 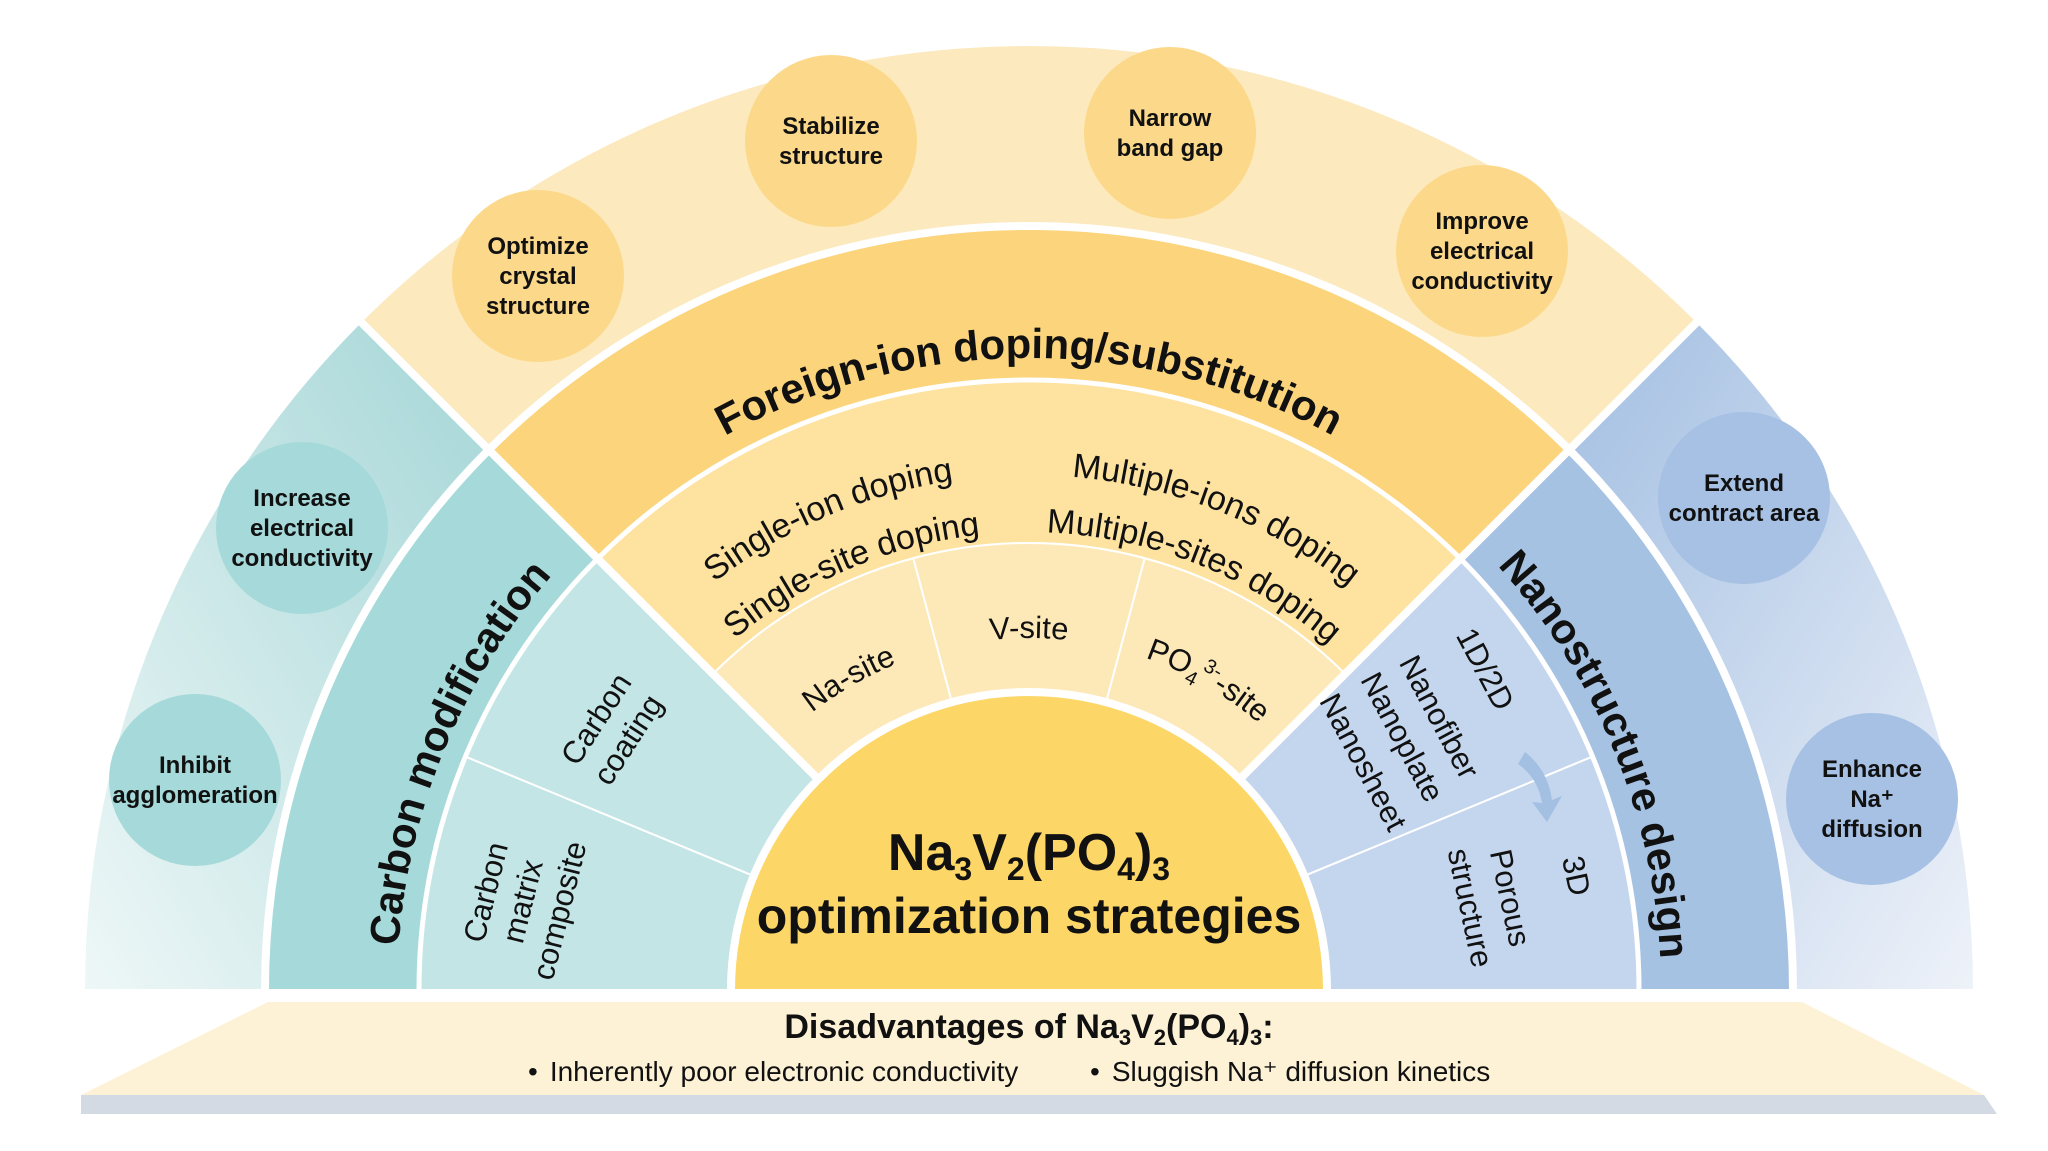 I want to click on center-formula: Na3V2(PO4)3, so click(x=1029, y=855).